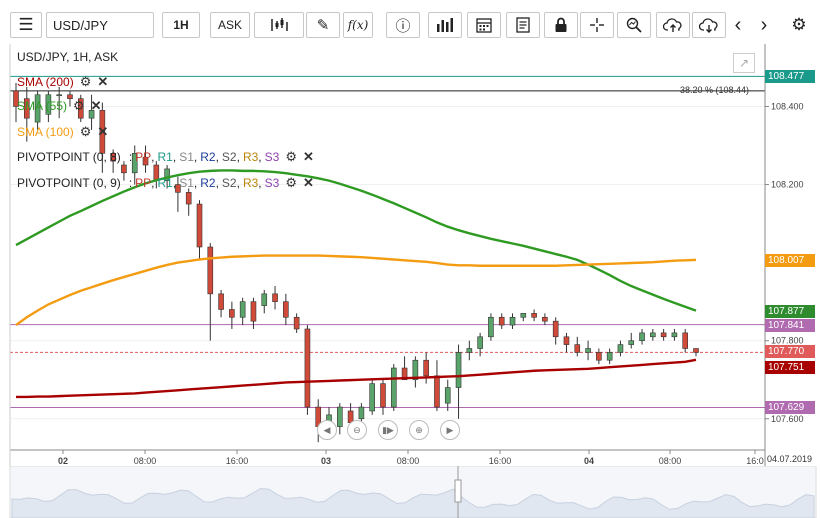 This screenshot has width=820, height=518. I want to click on pivot2-s2: S2, so click(229, 183).